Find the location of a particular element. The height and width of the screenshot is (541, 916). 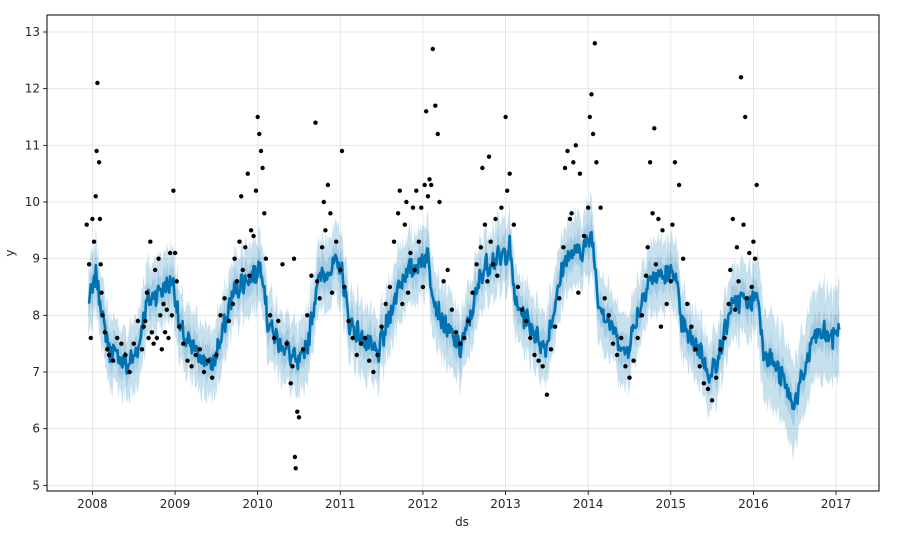

x-tick-label: 2012 is located at coordinates (423, 504).